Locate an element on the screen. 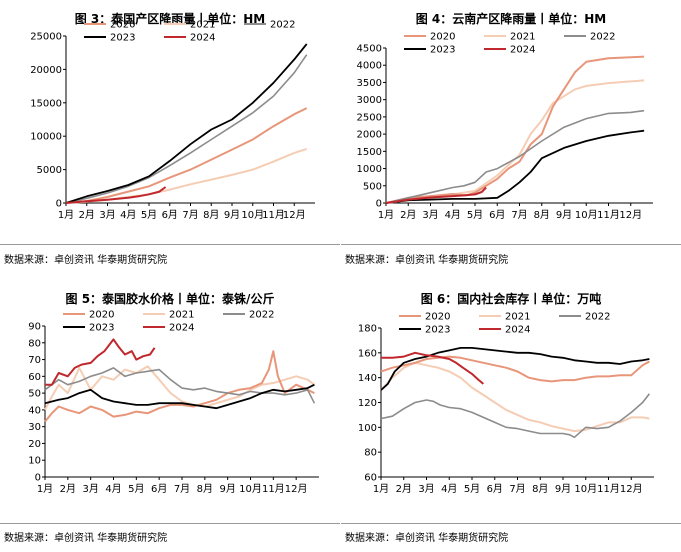 This screenshot has width=681, height=552. y-tick-label: 25000 is located at coordinates (46, 37).